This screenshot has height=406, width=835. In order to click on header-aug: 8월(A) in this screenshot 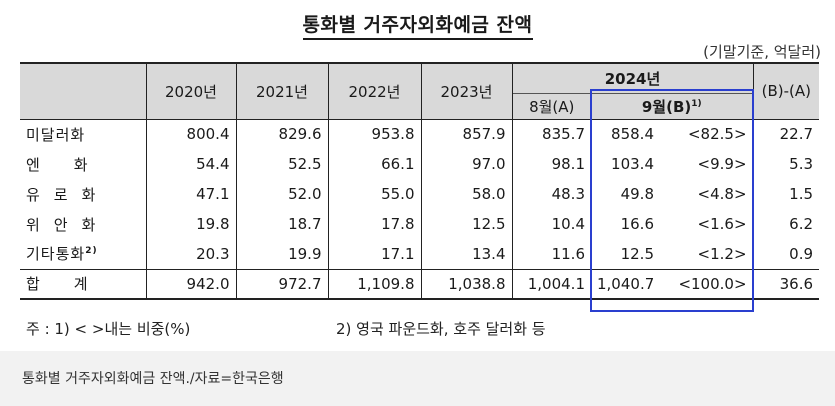, I will do `click(551, 105)`.